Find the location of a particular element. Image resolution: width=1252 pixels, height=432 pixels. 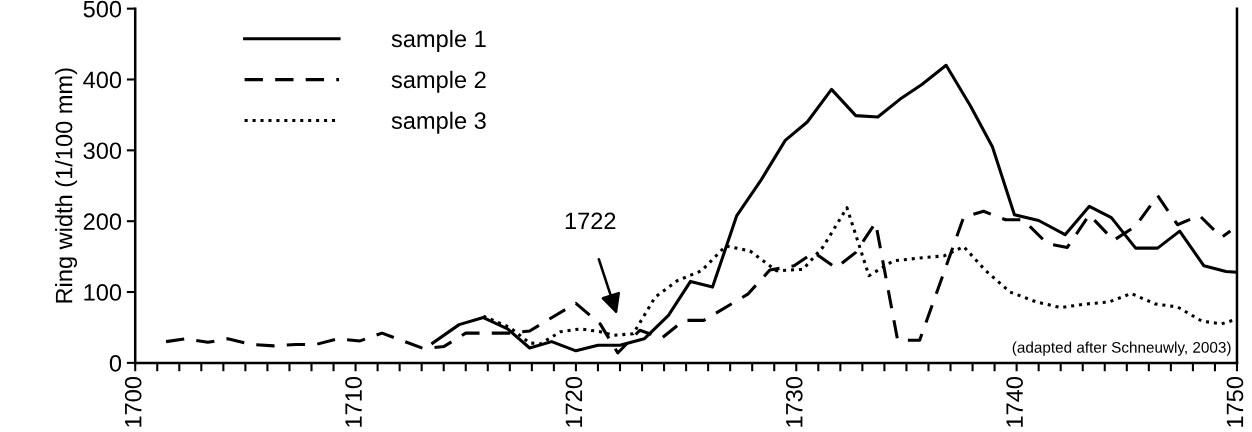

x-tick-label: 1750 is located at coordinates (1235, 401).